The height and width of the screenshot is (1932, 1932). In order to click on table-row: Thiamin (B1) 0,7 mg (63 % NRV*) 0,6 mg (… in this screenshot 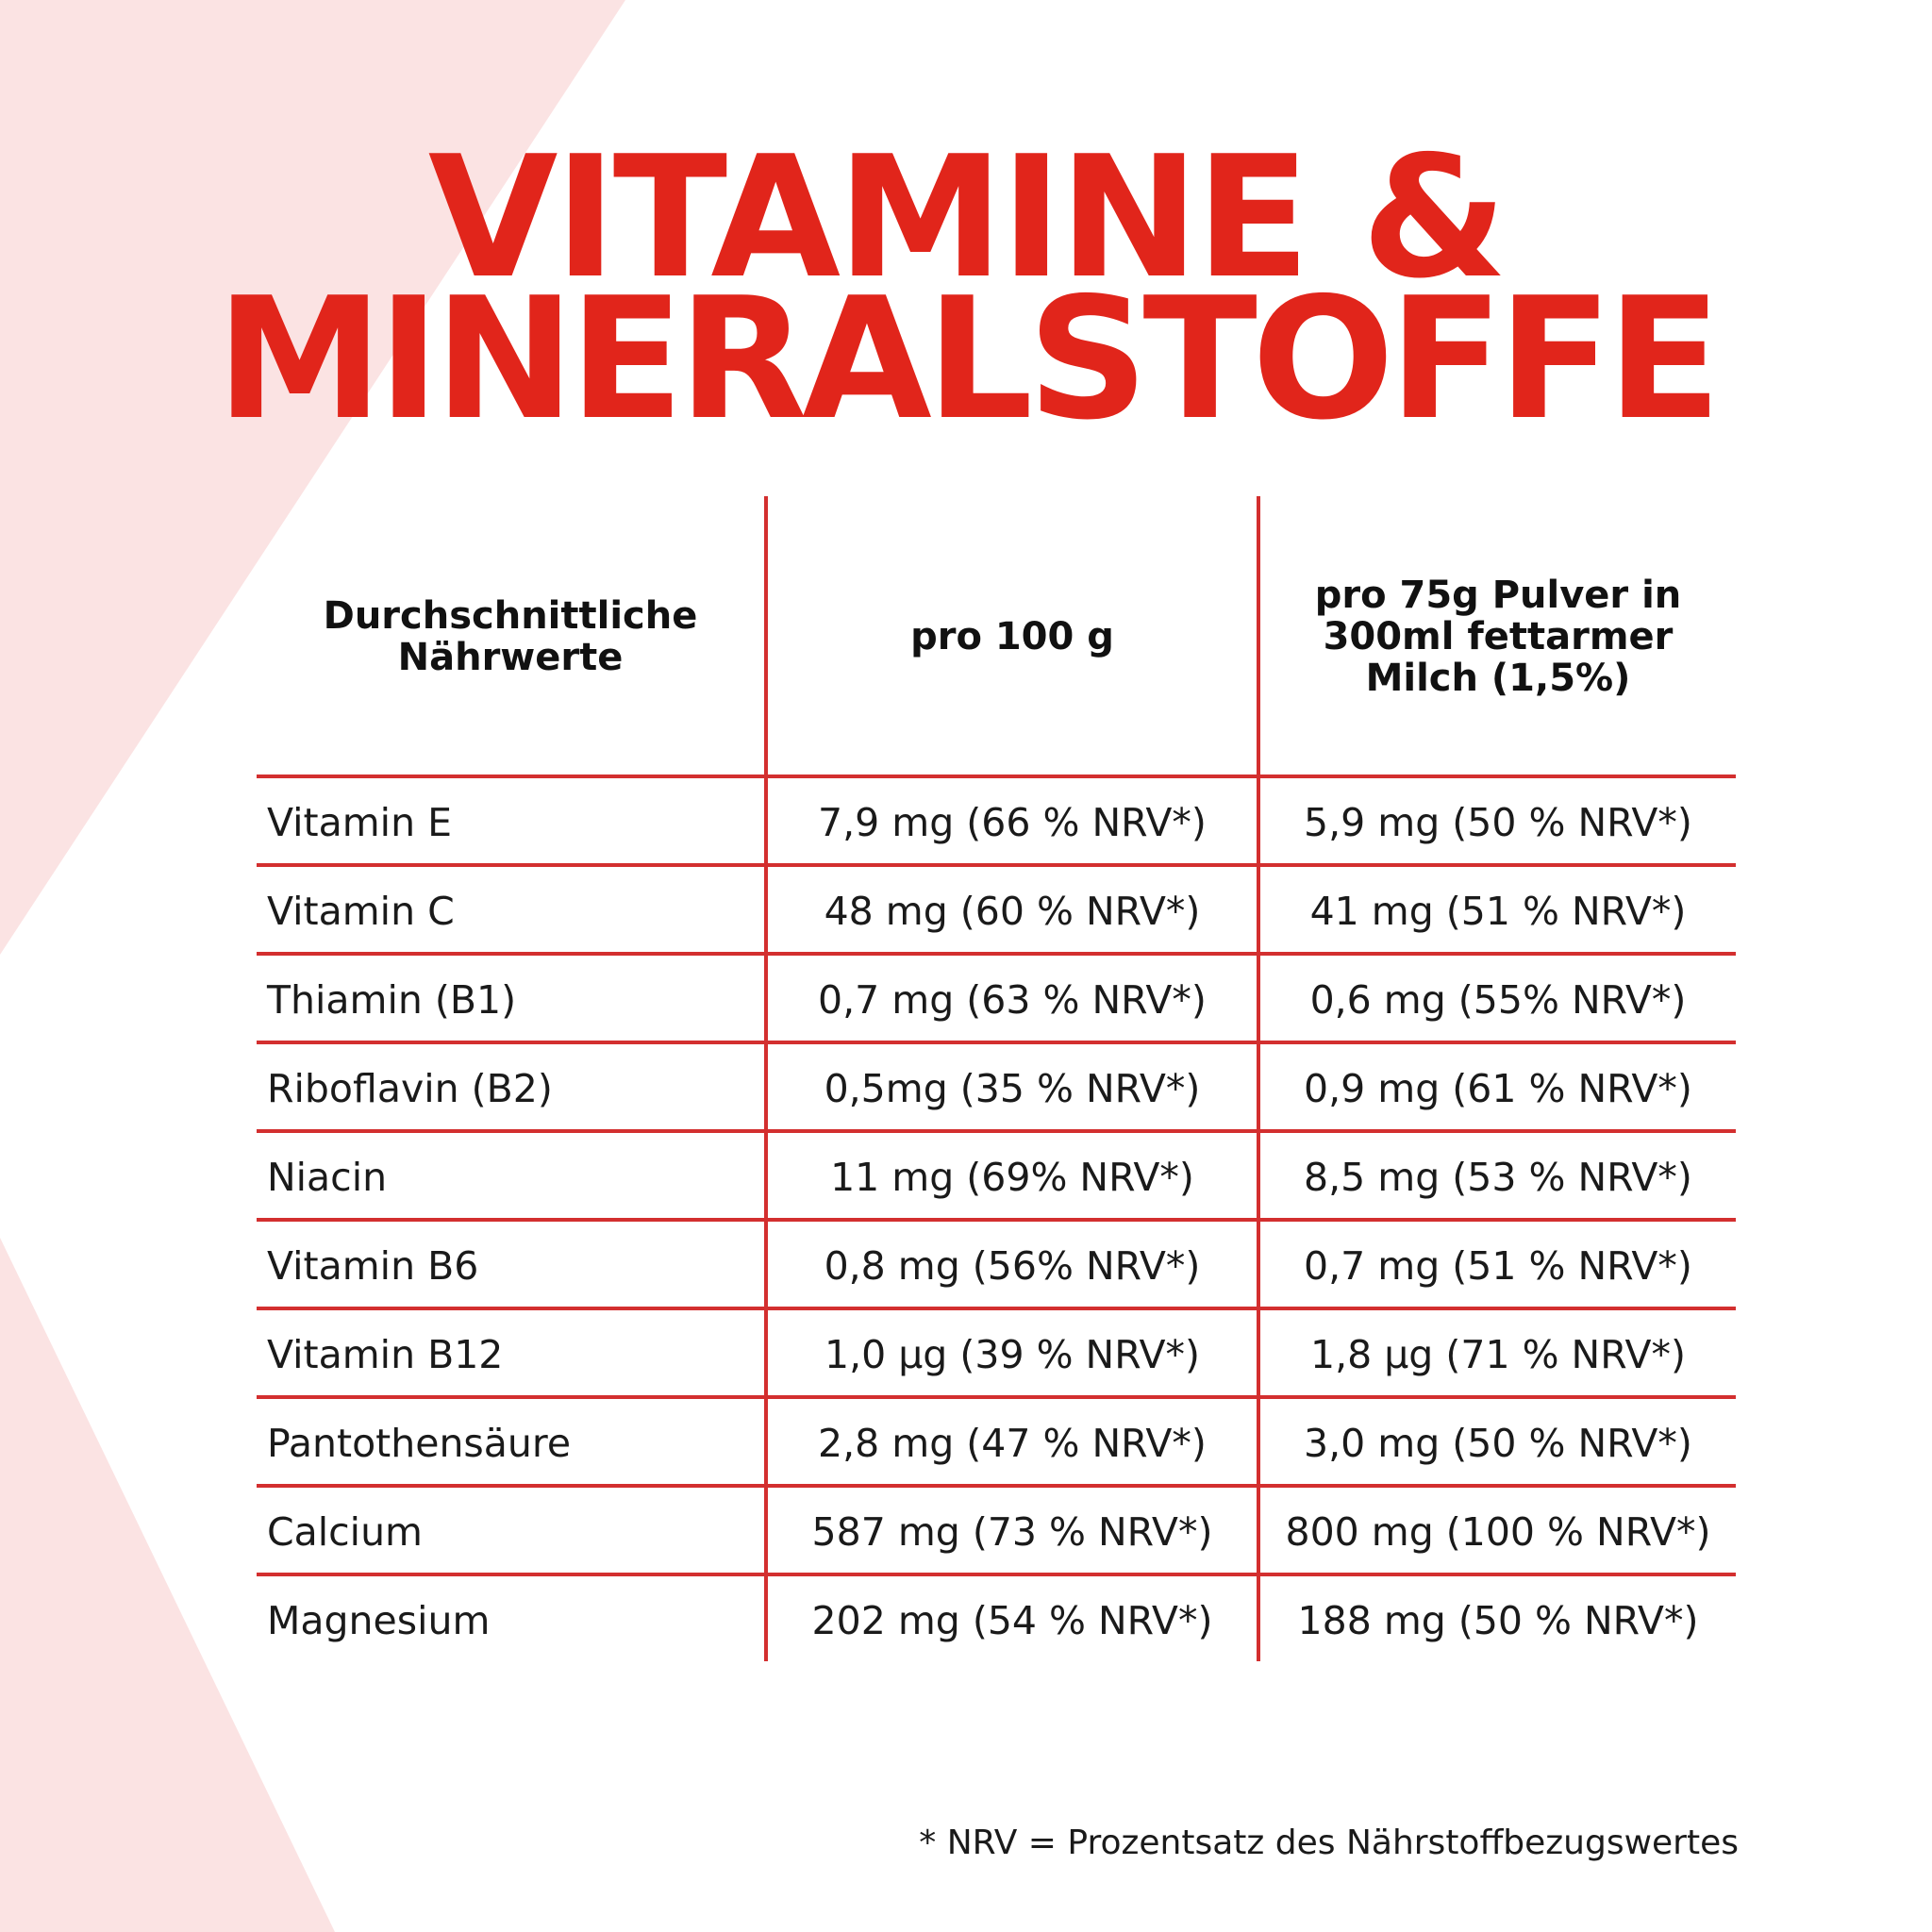, I will do `click(996, 1000)`.